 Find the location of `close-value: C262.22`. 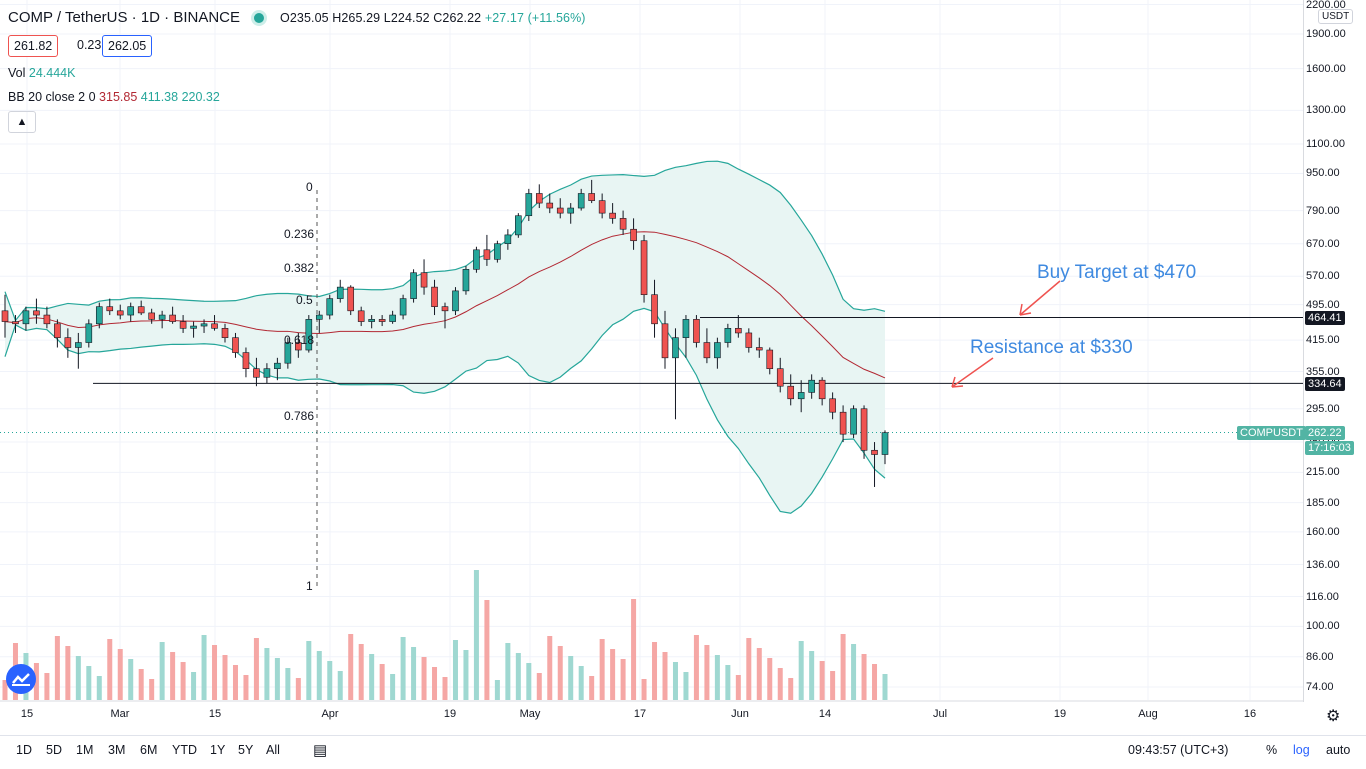

close-value: C262.22 is located at coordinates (457, 17).